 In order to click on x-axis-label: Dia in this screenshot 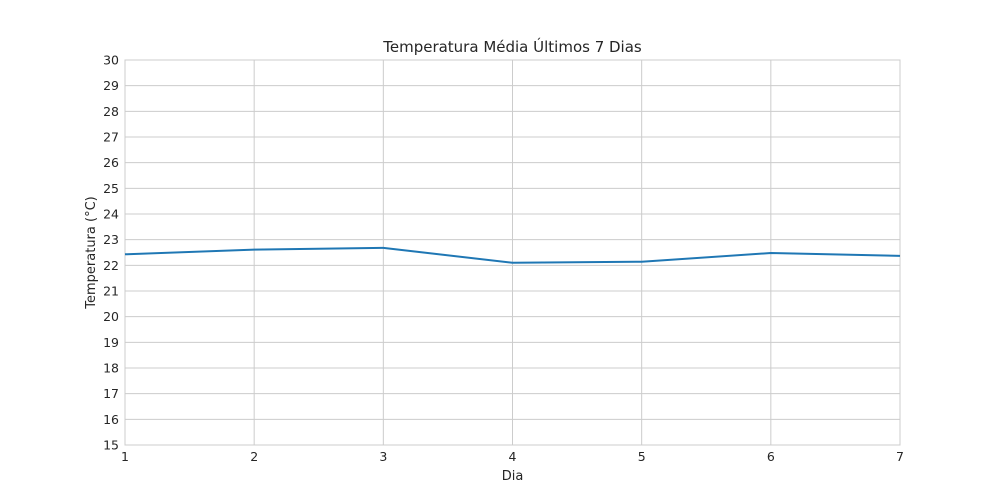, I will do `click(513, 476)`.